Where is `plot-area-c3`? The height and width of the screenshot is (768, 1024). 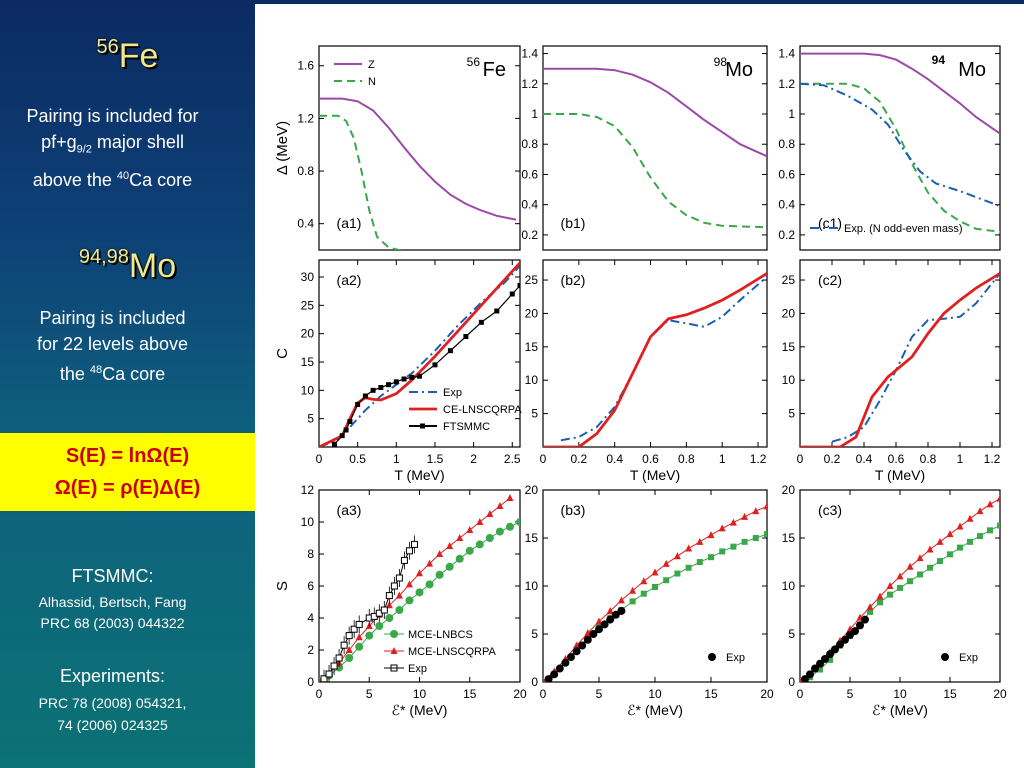 plot-area-c3 is located at coordinates (900, 588).